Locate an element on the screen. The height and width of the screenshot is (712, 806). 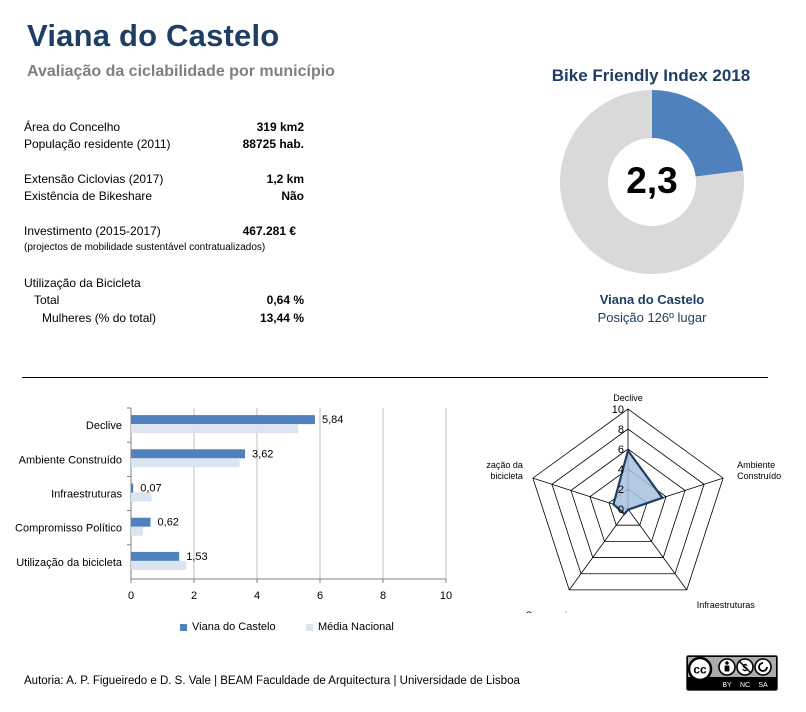
category-label: Compromisso Político is located at coordinates (68, 529).